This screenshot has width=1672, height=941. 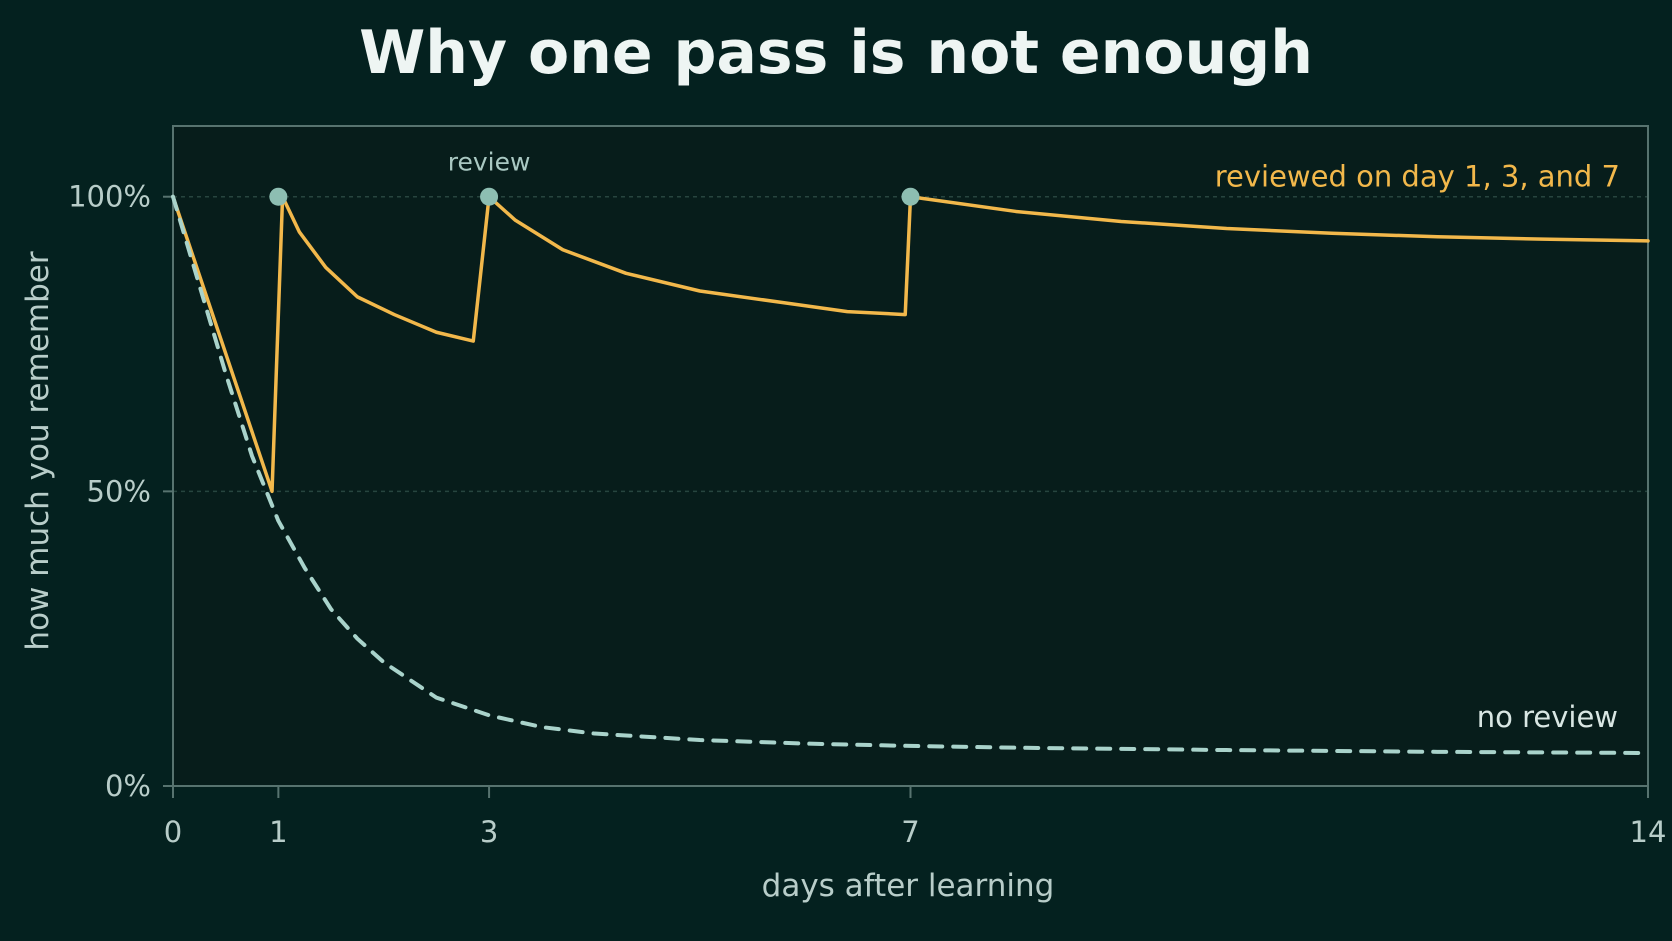 What do you see at coordinates (1648, 832) in the screenshot?
I see `x-tick-label: 14` at bounding box center [1648, 832].